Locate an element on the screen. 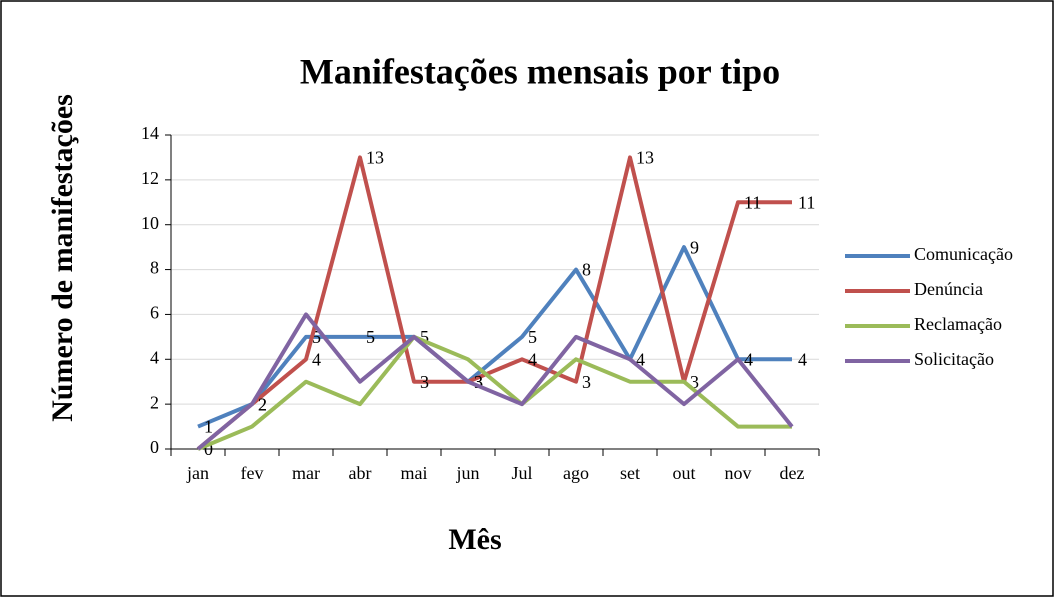  legend-label: Comunicação is located at coordinates (963, 254).